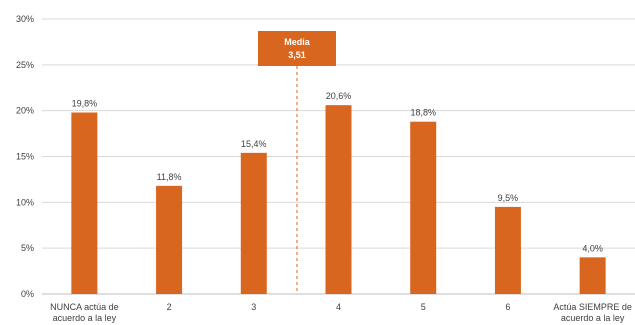 Image resolution: width=635 pixels, height=325 pixels. What do you see at coordinates (27, 248) in the screenshot?
I see `y-tick-label: 5%` at bounding box center [27, 248].